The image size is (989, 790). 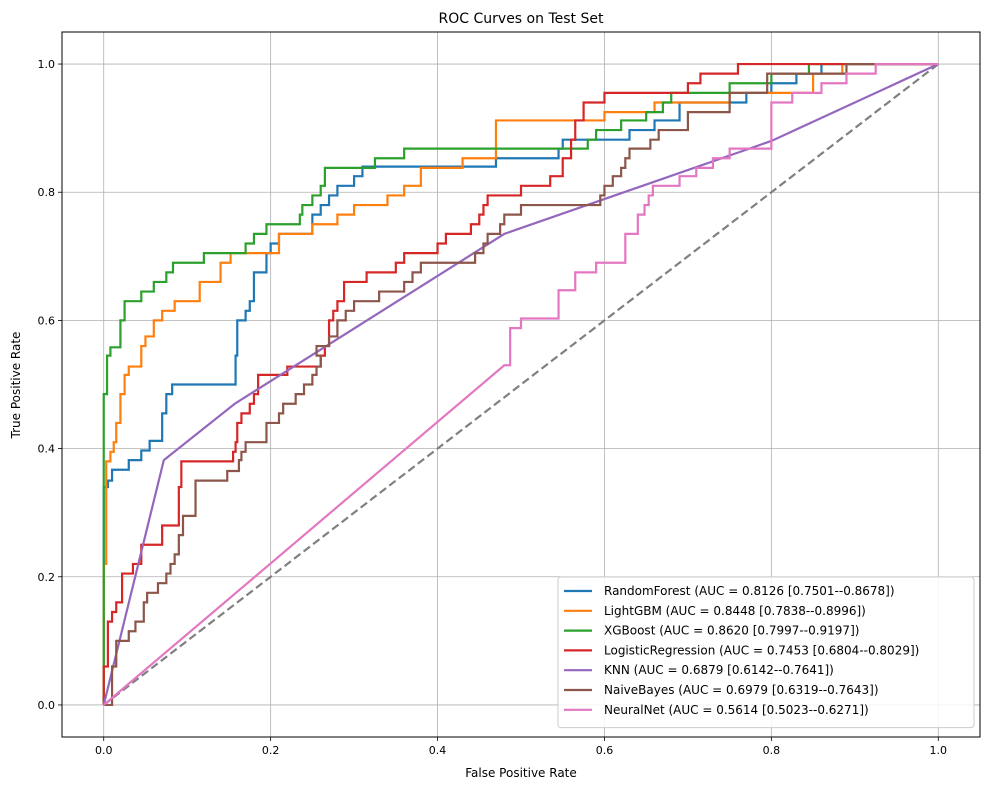 What do you see at coordinates (47, 705) in the screenshot?
I see `y-tick-label: 0.0` at bounding box center [47, 705].